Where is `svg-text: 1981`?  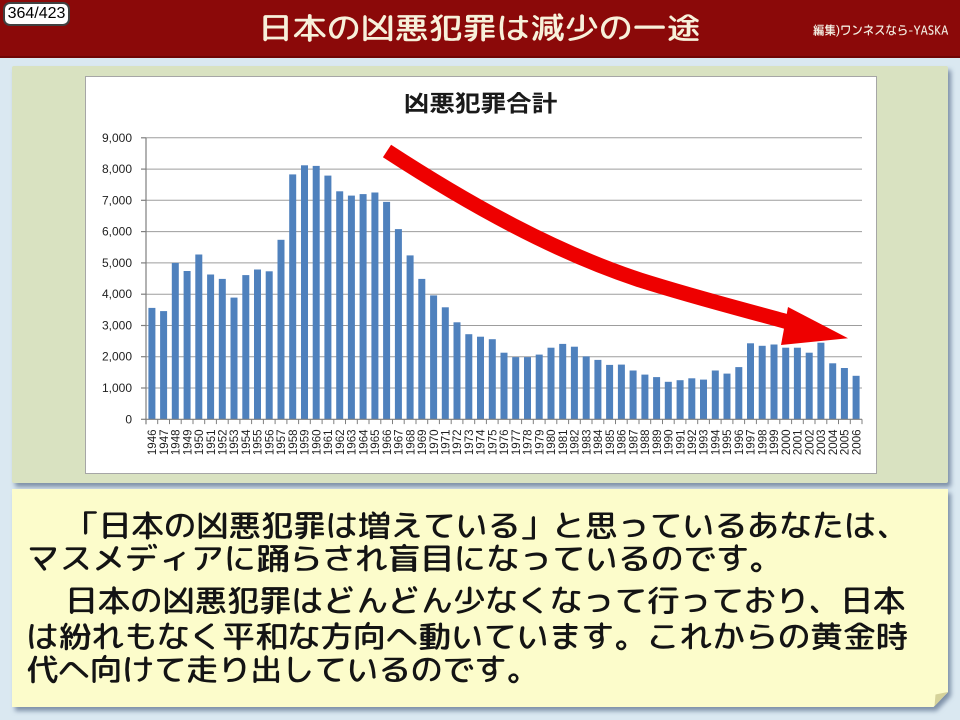
svg-text: 1981 is located at coordinates (564, 443).